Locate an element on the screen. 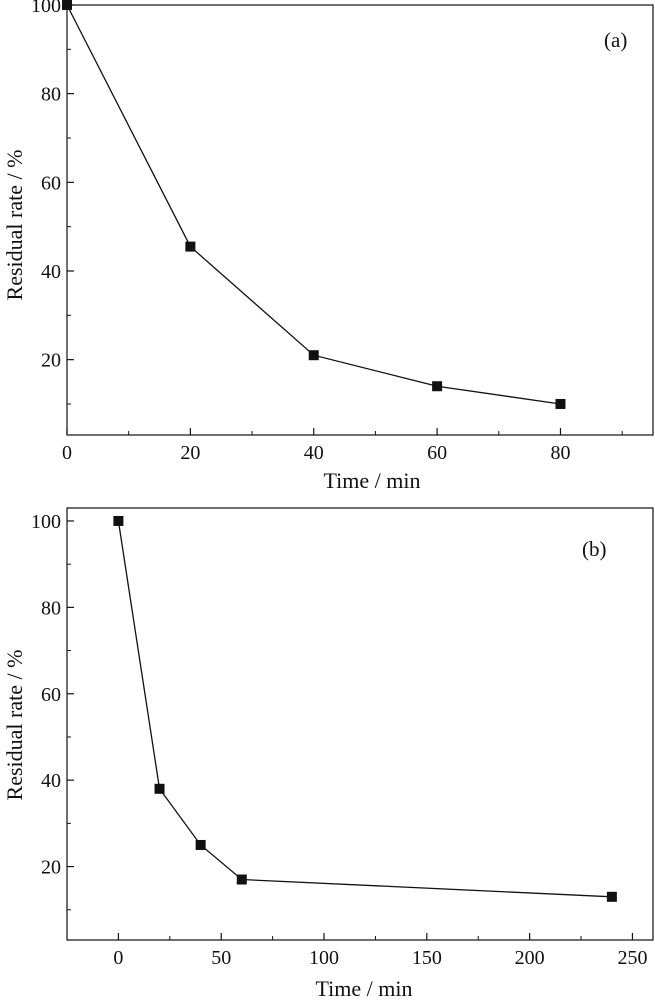 This screenshot has width=655, height=1000. x-tick-label: 60 is located at coordinates (437, 453).